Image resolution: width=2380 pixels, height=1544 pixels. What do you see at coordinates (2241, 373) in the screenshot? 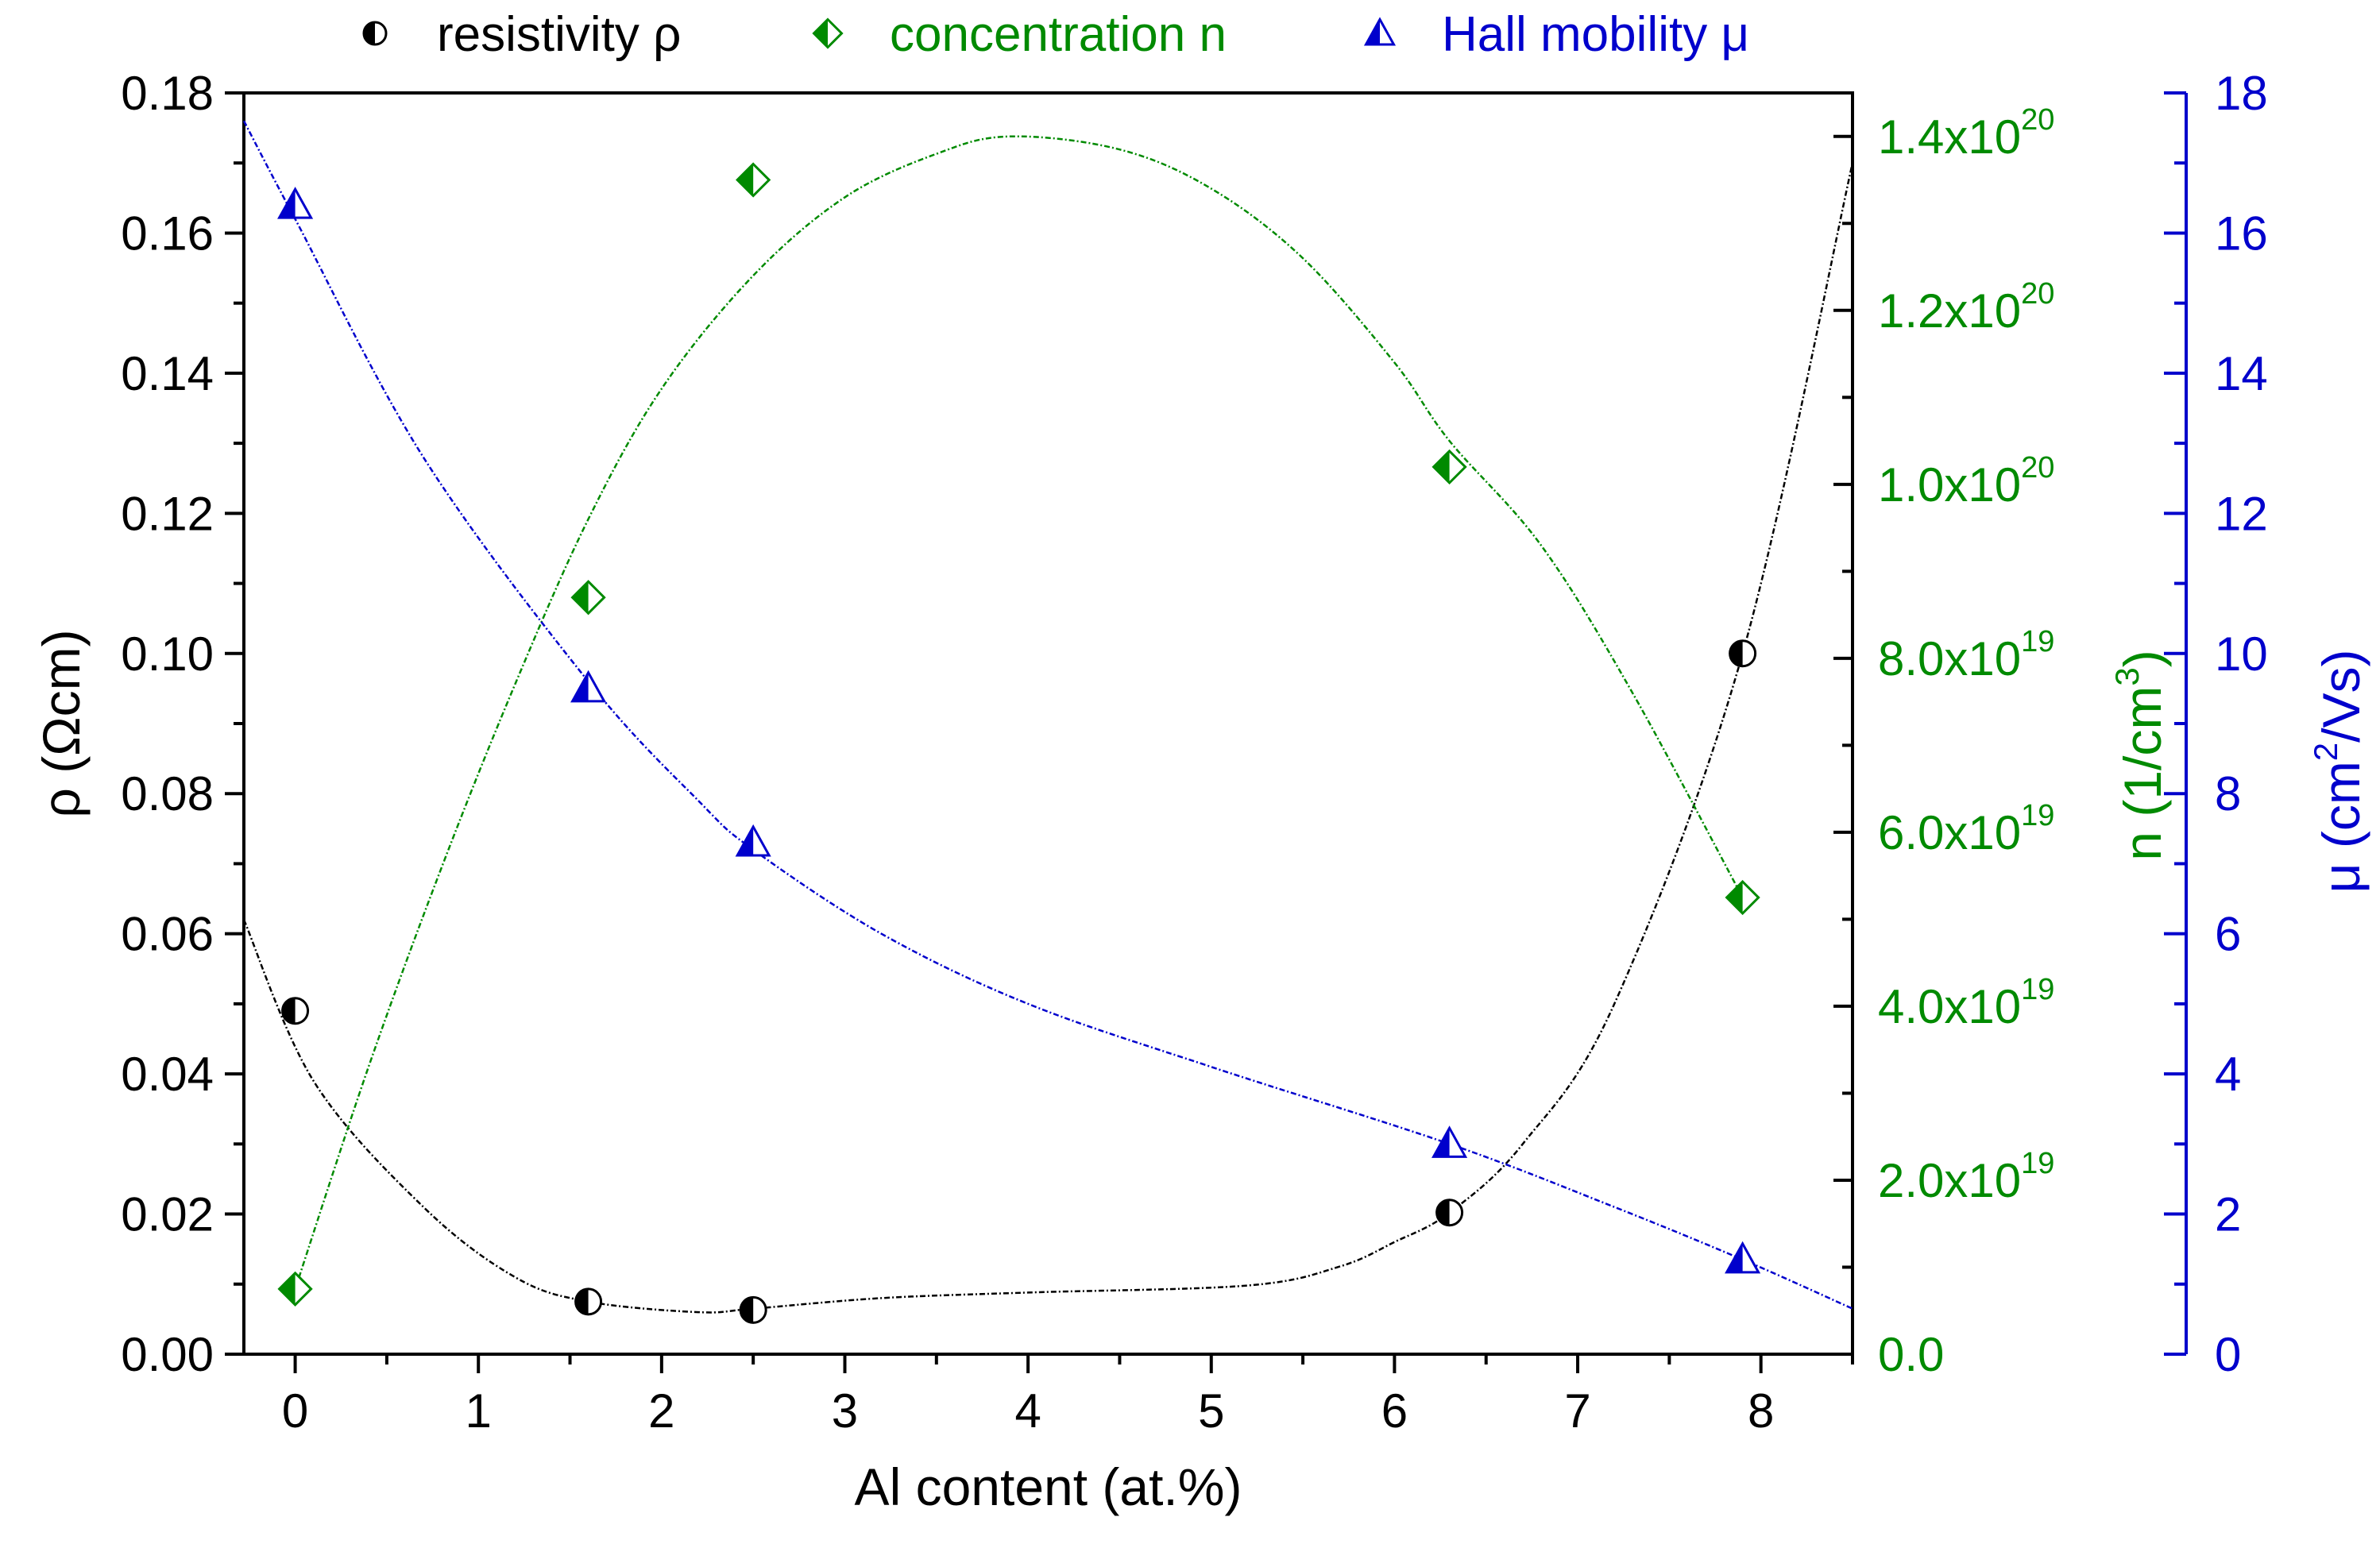
I see `y-right-mu-tick-label: 14` at bounding box center [2241, 373].